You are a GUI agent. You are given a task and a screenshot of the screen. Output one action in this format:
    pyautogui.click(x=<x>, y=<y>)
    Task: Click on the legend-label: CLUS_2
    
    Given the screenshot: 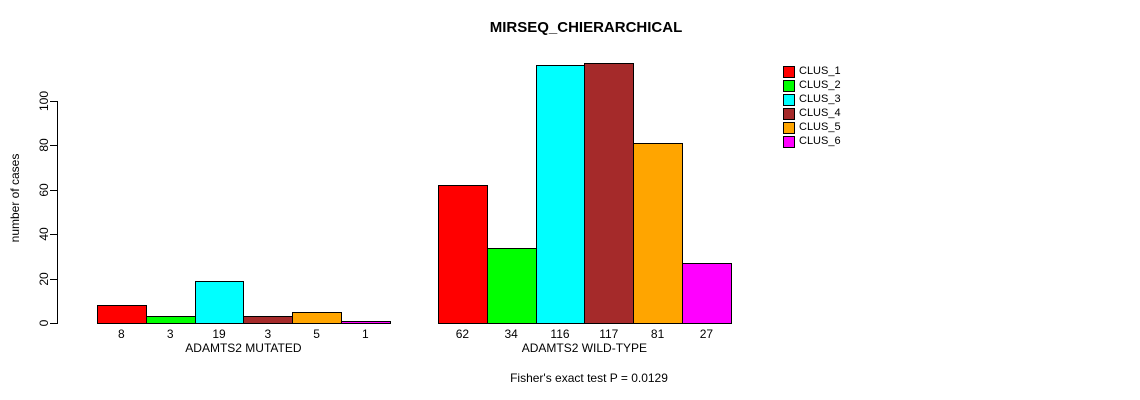 What is the action you would take?
    pyautogui.click(x=820, y=85)
    